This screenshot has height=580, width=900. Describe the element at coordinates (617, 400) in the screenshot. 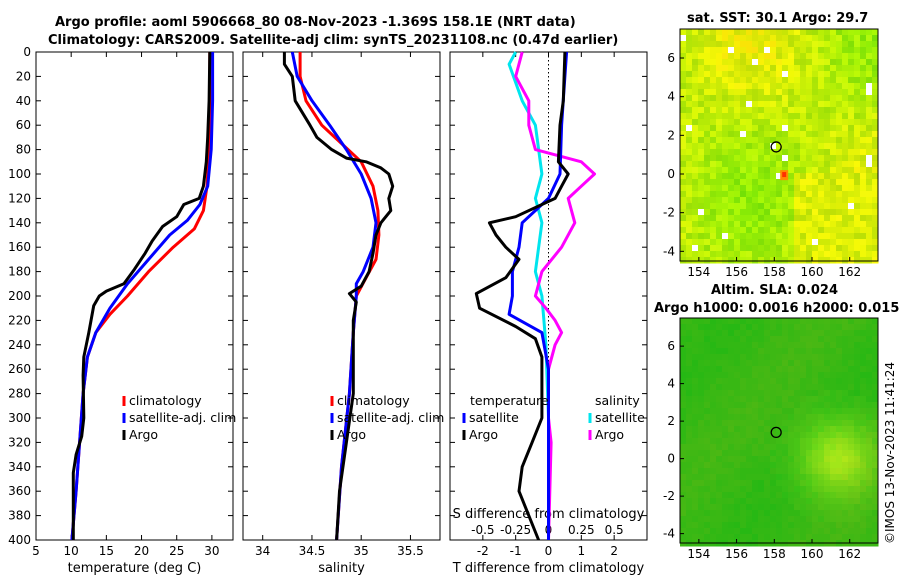

I see `diff-legend-header: salinity` at that location.